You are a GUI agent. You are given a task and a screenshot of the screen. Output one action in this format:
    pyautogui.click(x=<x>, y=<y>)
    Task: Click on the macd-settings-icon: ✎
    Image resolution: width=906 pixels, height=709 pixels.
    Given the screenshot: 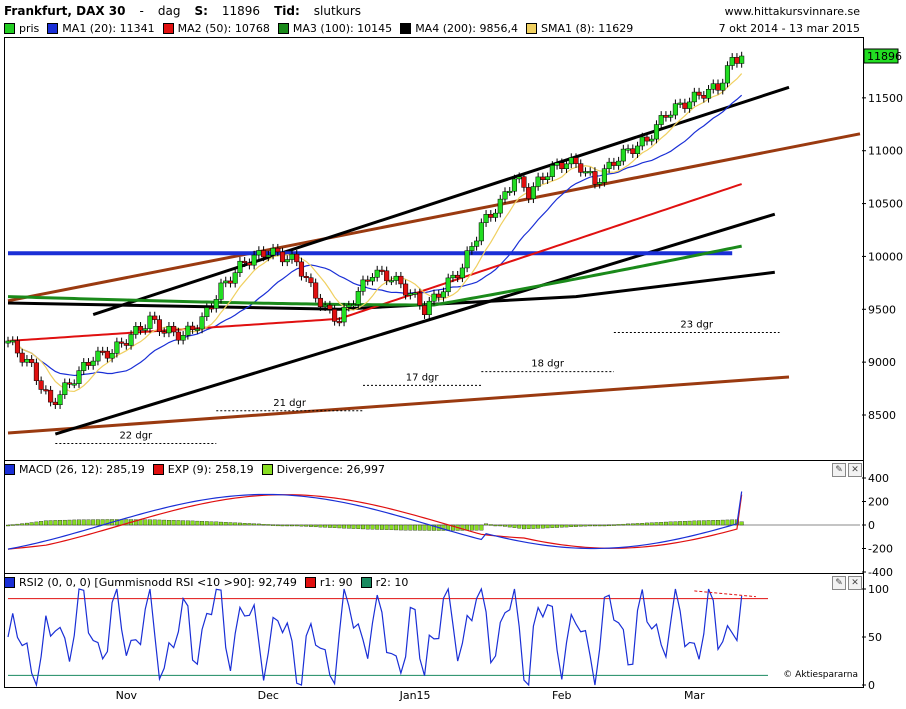 What is the action you would take?
    pyautogui.click(x=839, y=470)
    